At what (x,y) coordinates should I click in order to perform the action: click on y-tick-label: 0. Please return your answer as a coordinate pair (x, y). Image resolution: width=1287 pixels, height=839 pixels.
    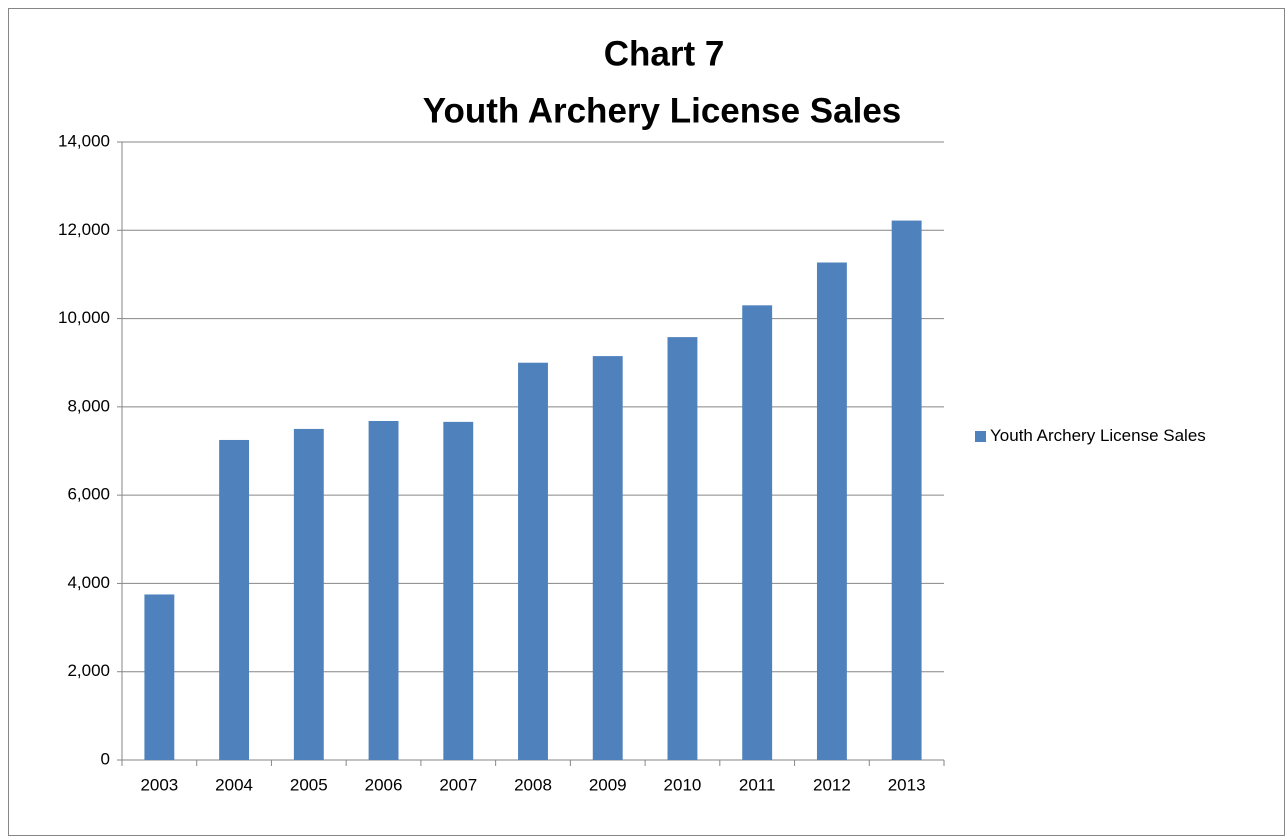
    Looking at the image, I should click on (105, 758).